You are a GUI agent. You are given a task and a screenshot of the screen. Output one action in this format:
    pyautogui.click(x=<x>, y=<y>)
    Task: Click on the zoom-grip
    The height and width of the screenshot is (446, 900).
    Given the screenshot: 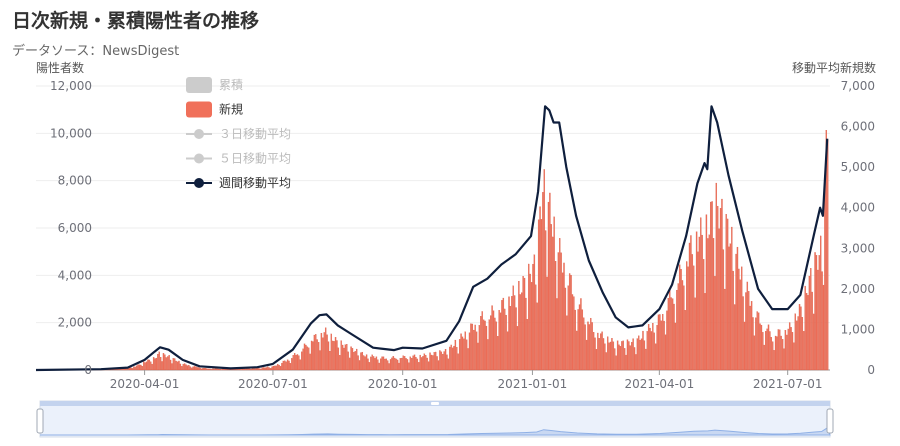 What is the action you would take?
    pyautogui.click(x=435, y=403)
    